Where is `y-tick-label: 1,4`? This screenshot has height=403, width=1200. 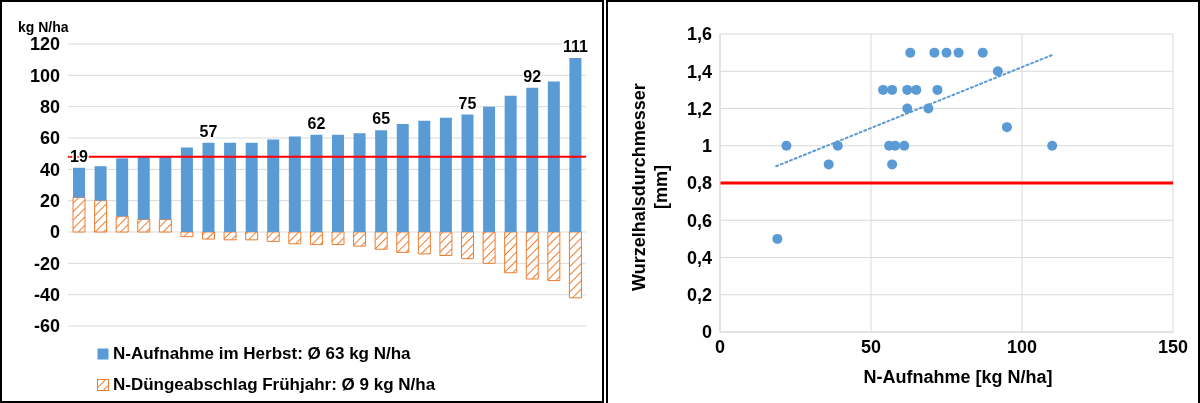
y-tick-label: 1,4 is located at coordinates (699, 71).